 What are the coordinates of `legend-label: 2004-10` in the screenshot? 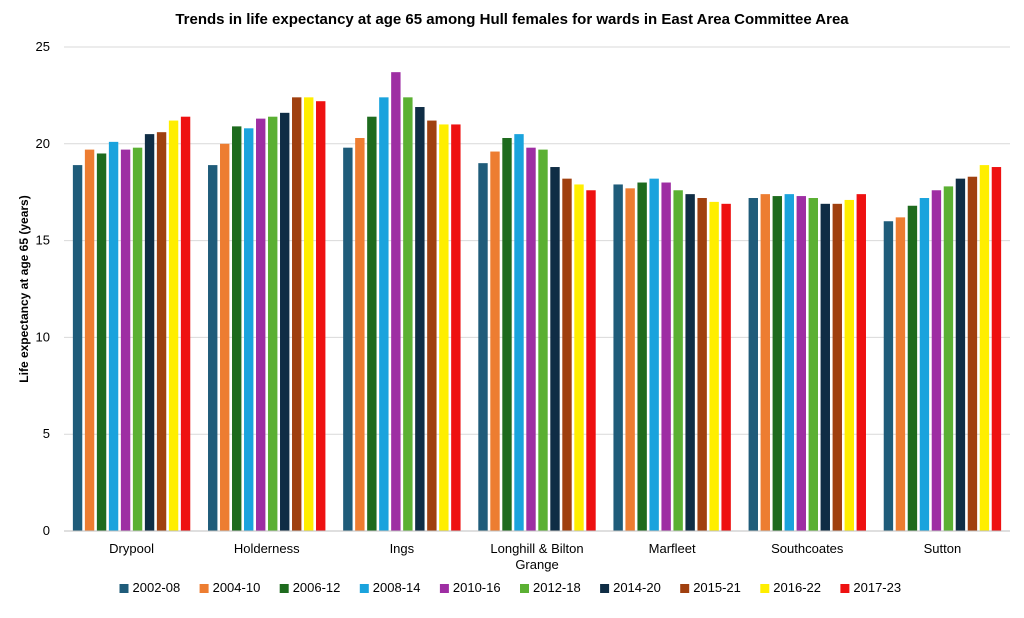 It's located at (237, 587).